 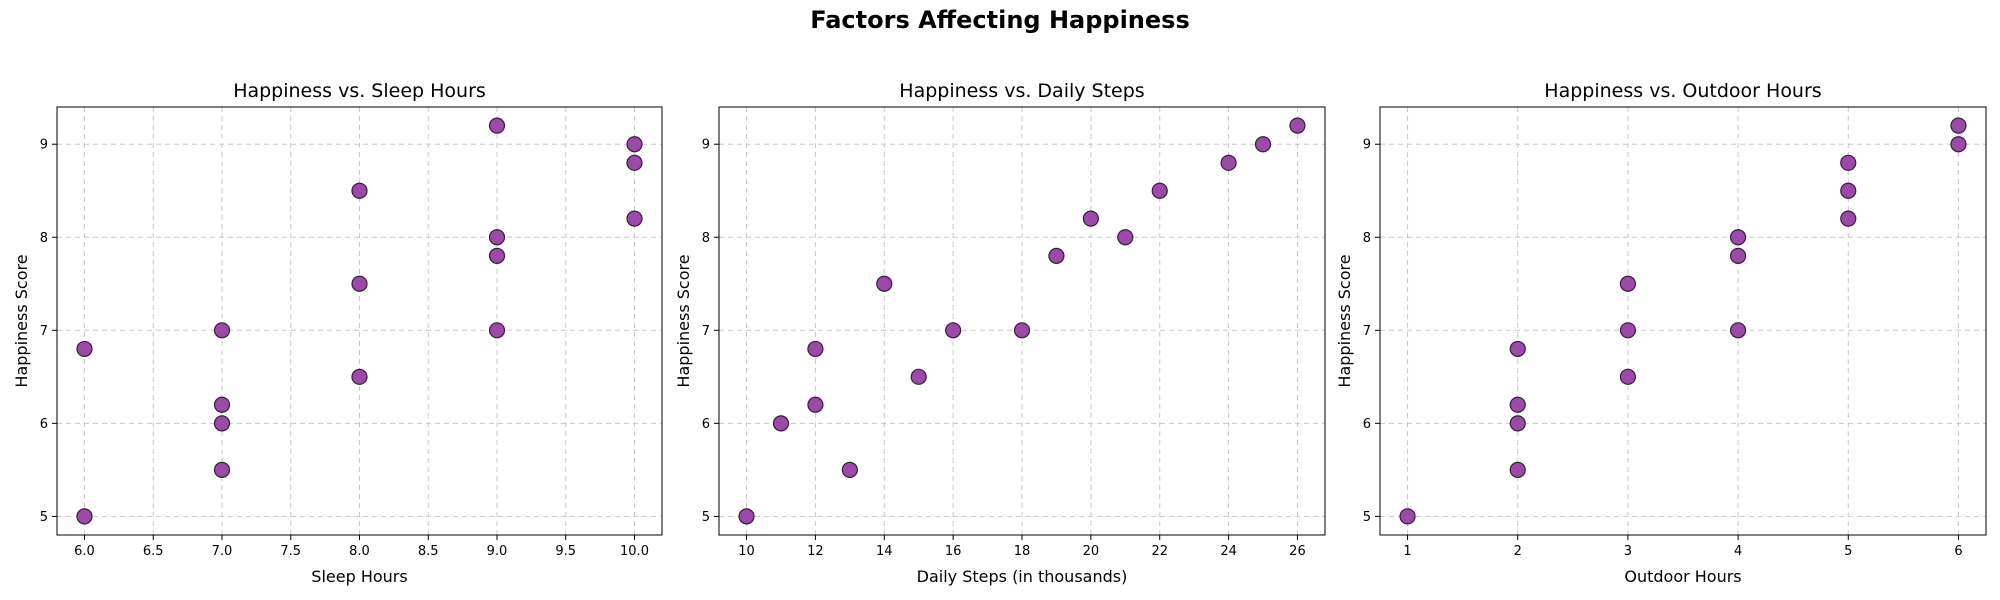 What do you see at coordinates (497, 551) in the screenshot?
I see `sleep-hours-x-tick-label: 9.0` at bounding box center [497, 551].